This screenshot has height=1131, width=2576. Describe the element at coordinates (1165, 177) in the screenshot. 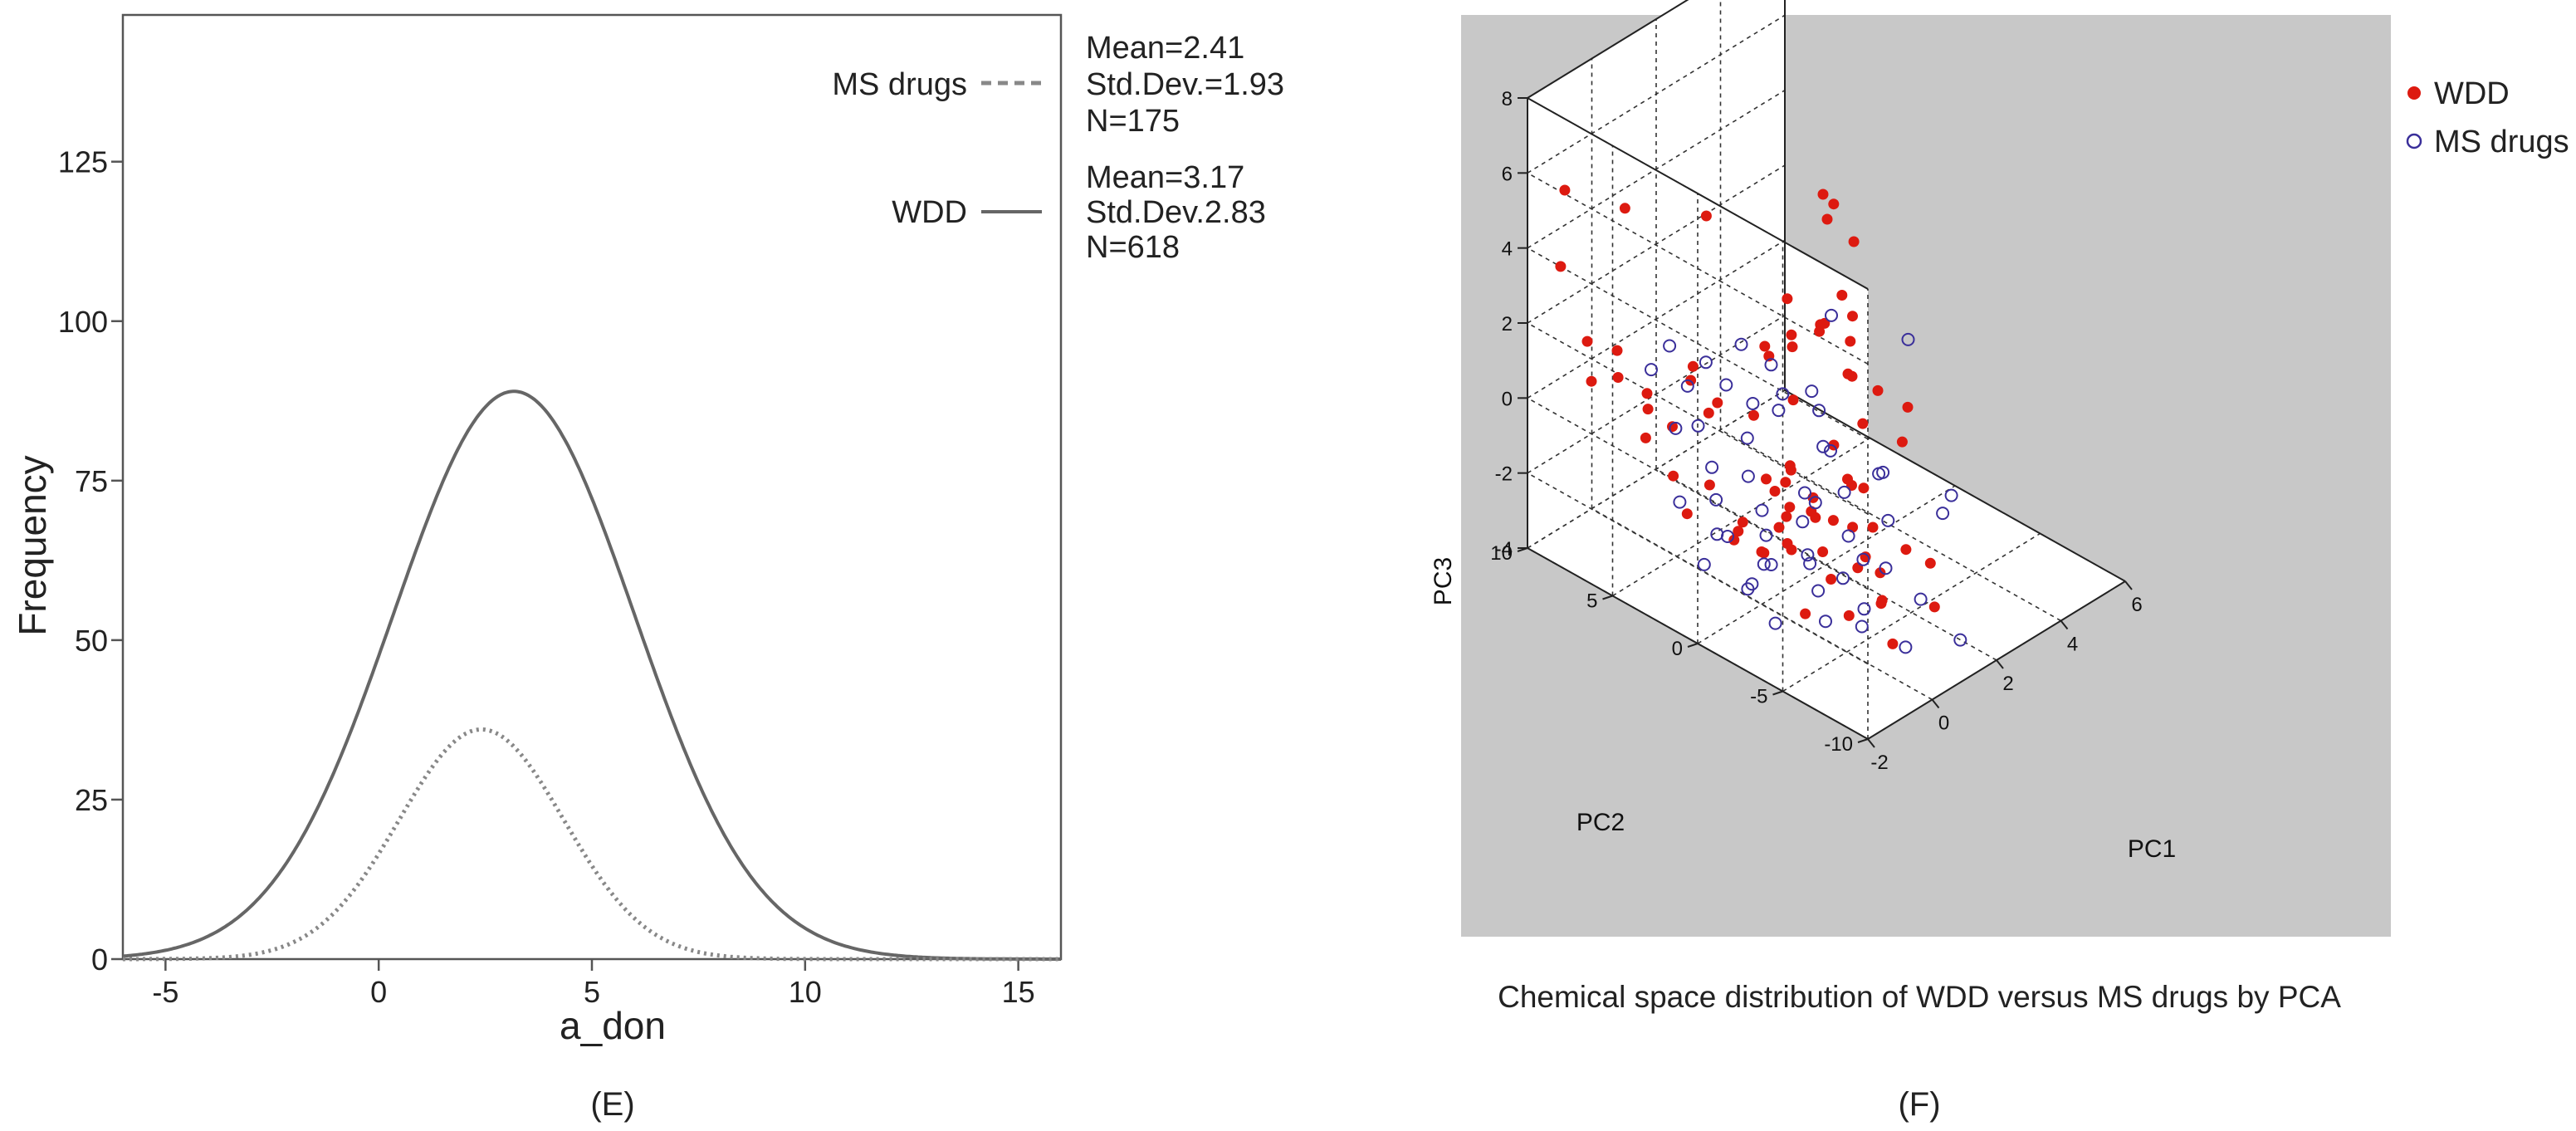

I see `wdd-mean-stat: Mean=3.17` at that location.